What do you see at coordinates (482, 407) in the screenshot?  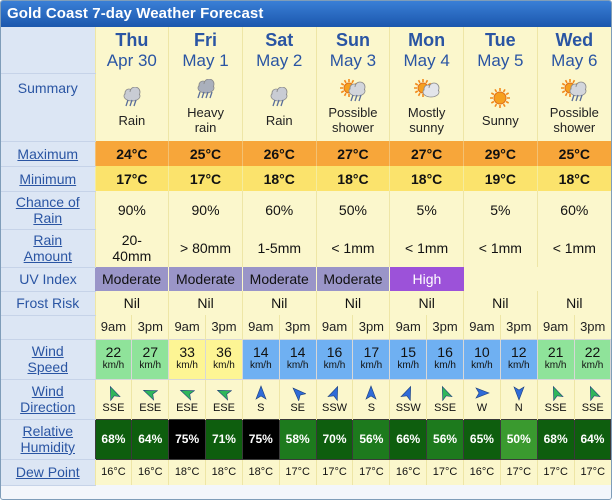 I see `wind-direction-text: W` at bounding box center [482, 407].